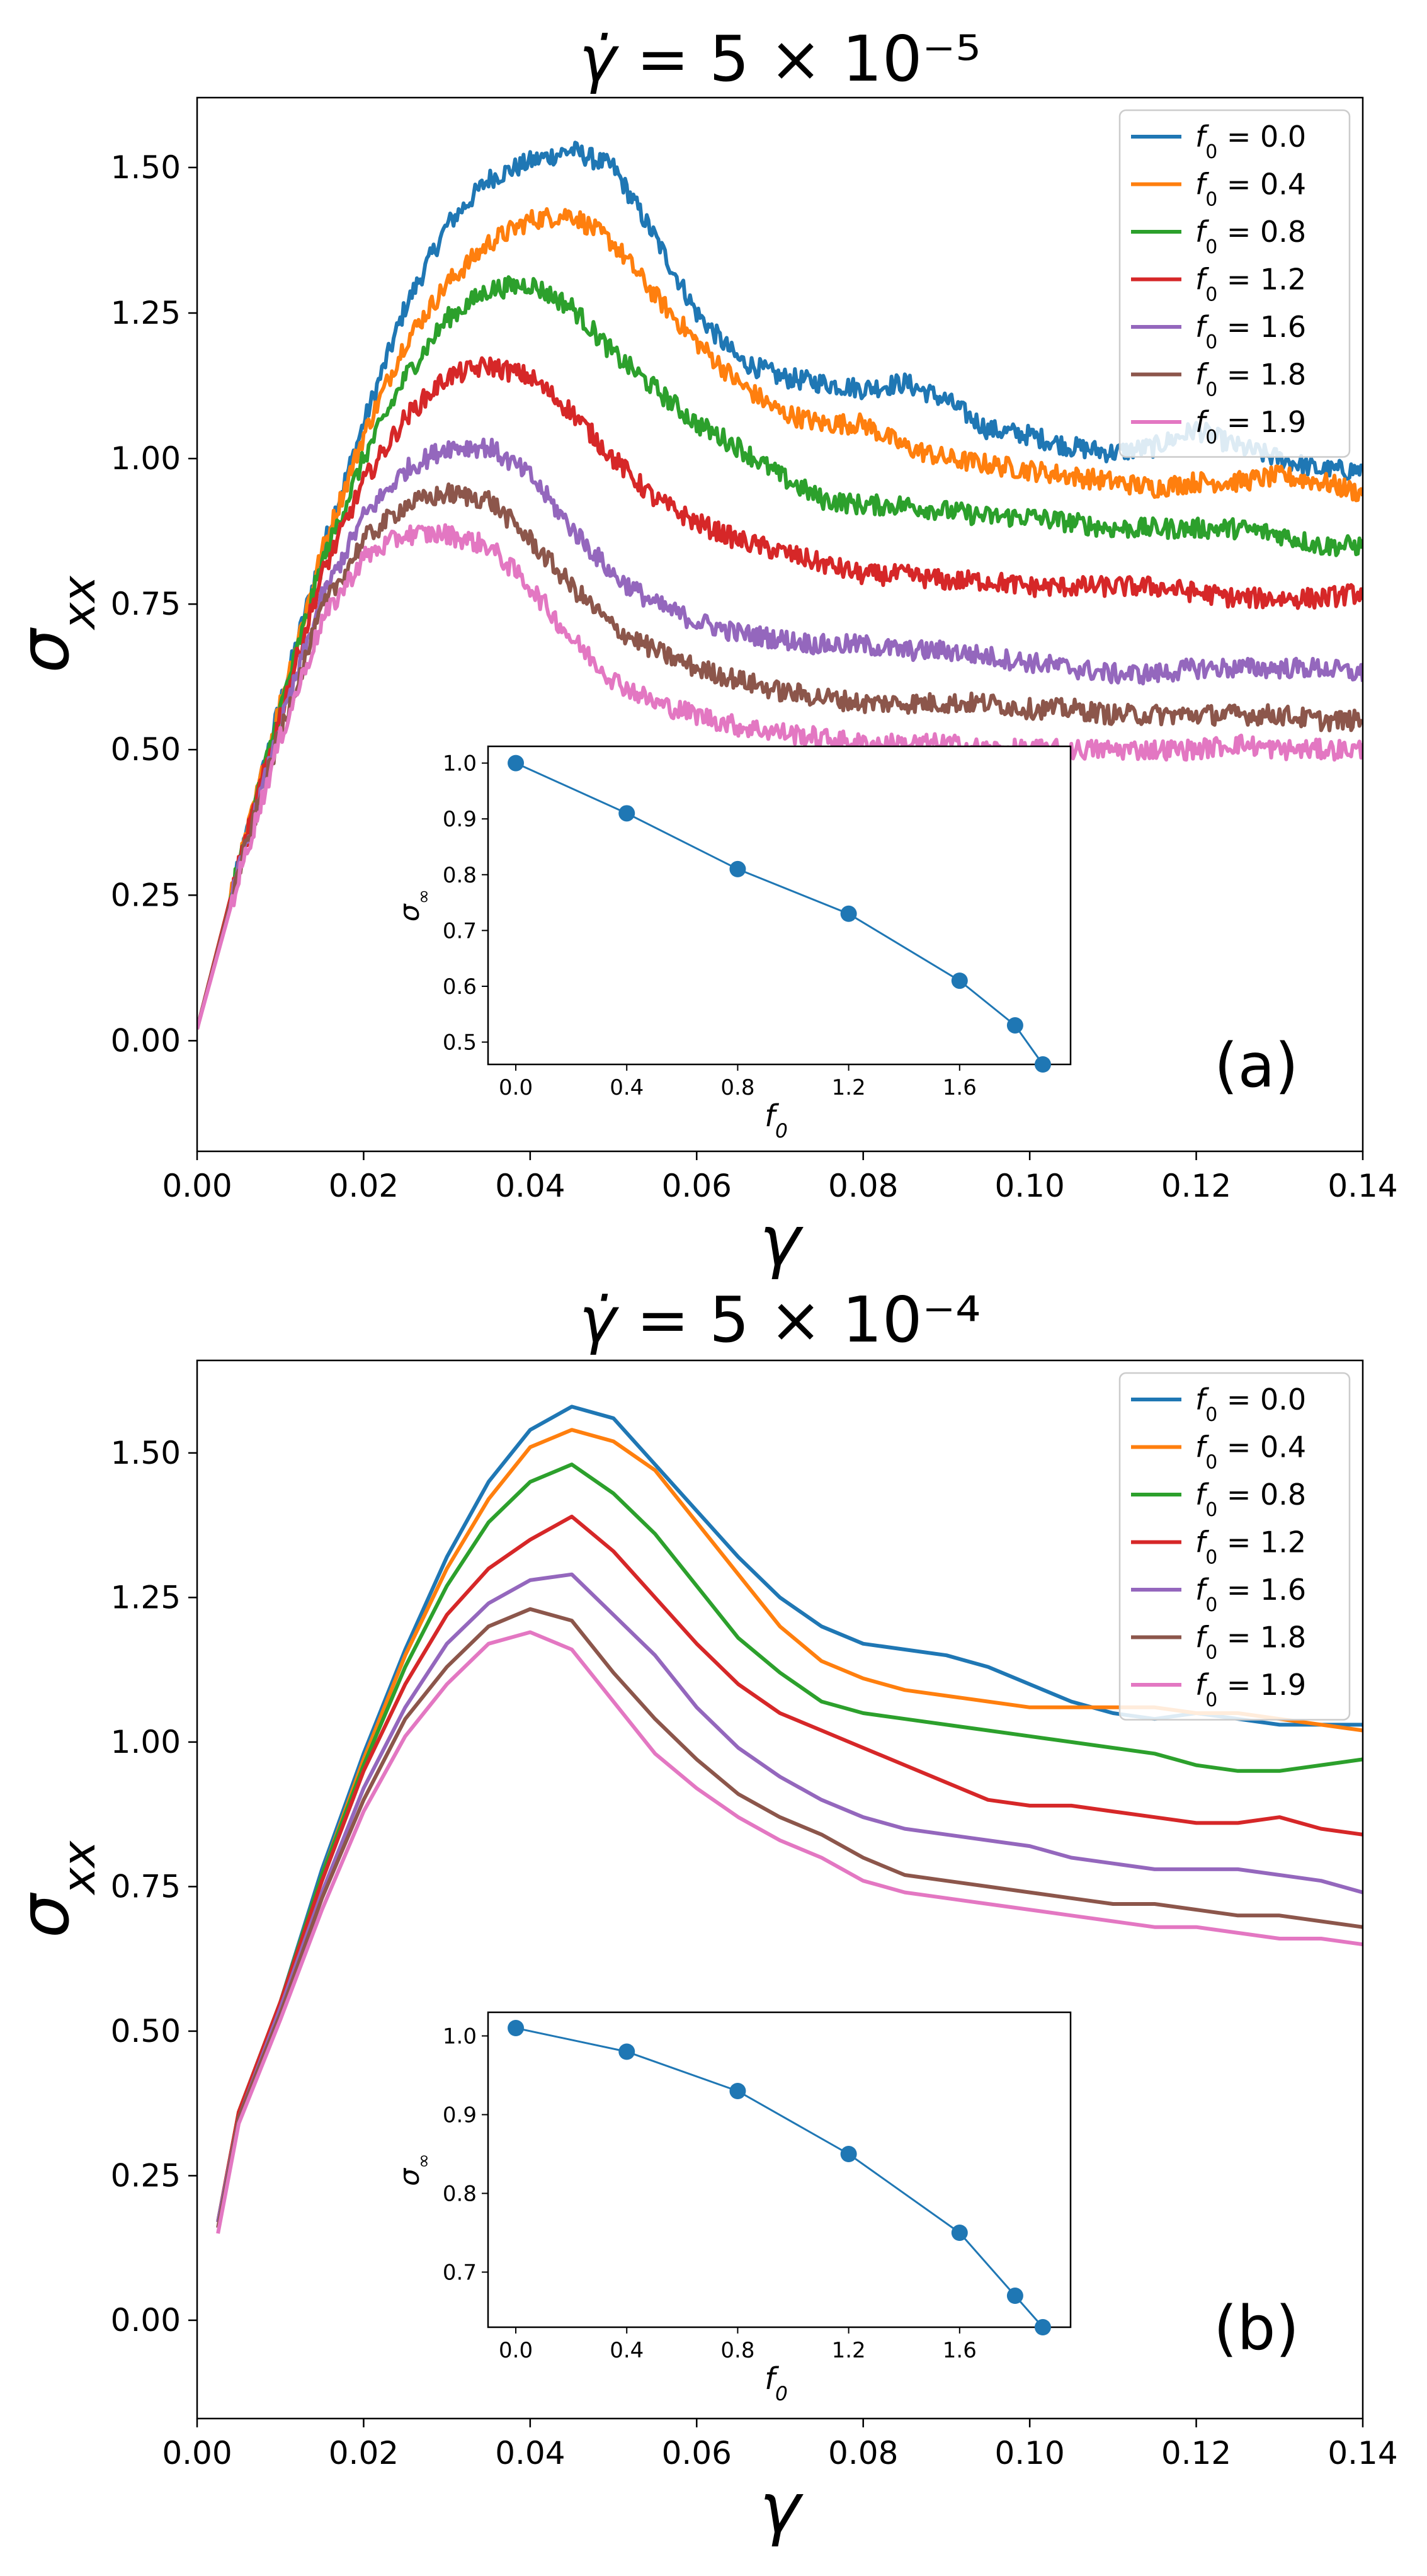 Image resolution: width=1427 pixels, height=2576 pixels. I want to click on x-tick-label: 0.00, so click(197, 2453).